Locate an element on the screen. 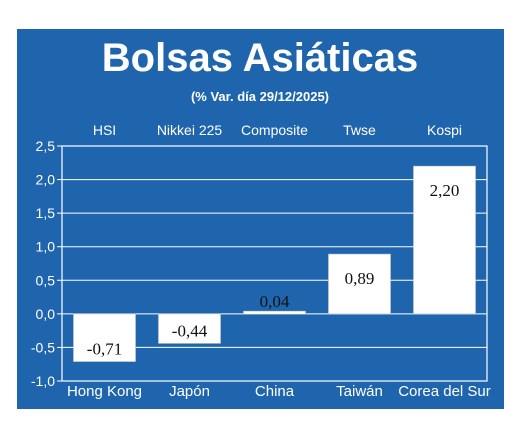 The width and height of the screenshot is (520, 430). y-tick-label: -1,0 is located at coordinates (43, 381).